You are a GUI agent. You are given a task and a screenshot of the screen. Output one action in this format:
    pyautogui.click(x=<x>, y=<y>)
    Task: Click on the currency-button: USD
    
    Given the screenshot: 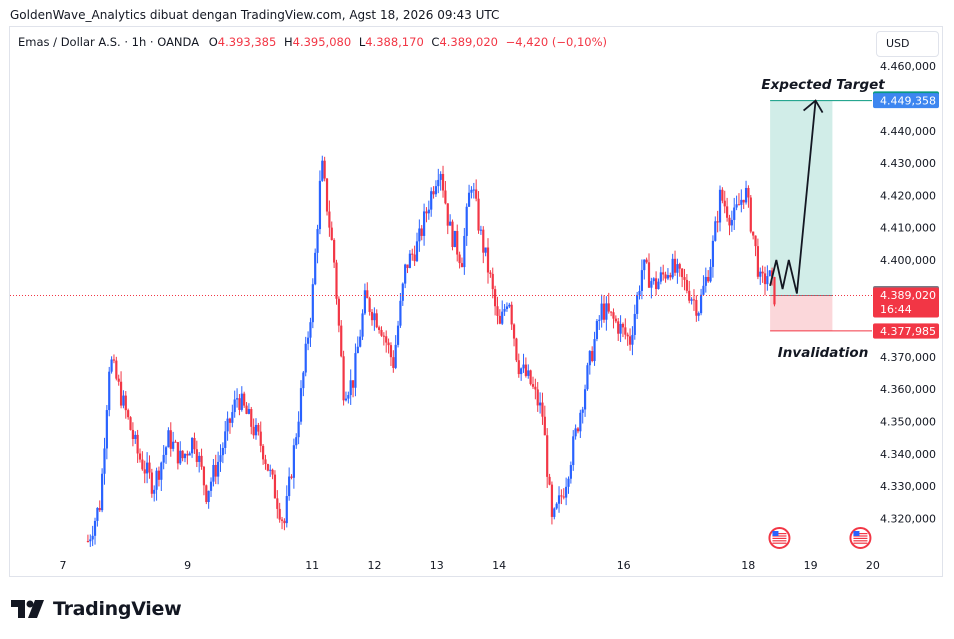 What is the action you would take?
    pyautogui.click(x=907, y=44)
    